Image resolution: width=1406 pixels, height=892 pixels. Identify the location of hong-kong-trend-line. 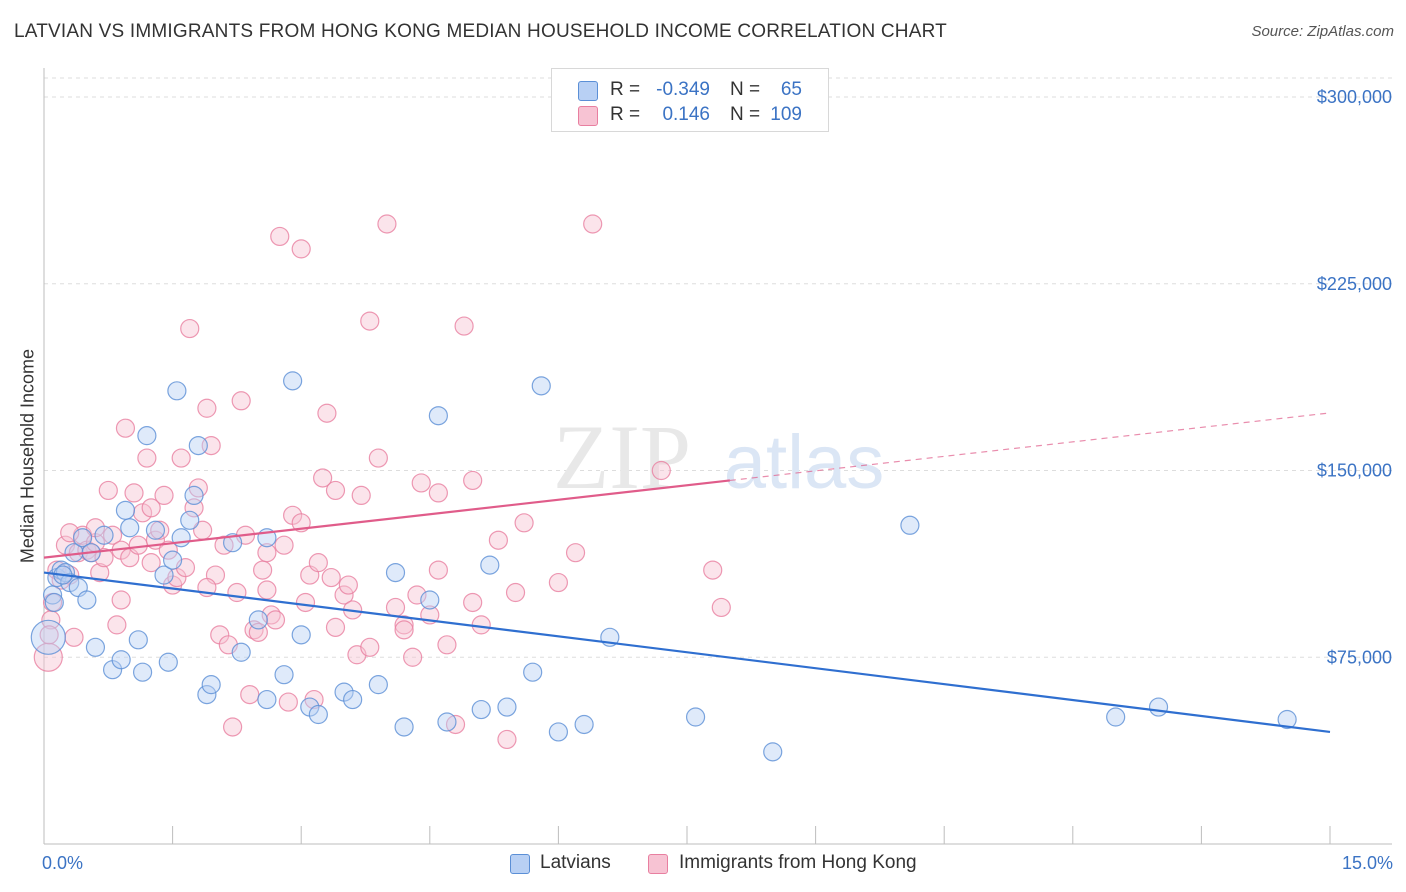
(386, 519).